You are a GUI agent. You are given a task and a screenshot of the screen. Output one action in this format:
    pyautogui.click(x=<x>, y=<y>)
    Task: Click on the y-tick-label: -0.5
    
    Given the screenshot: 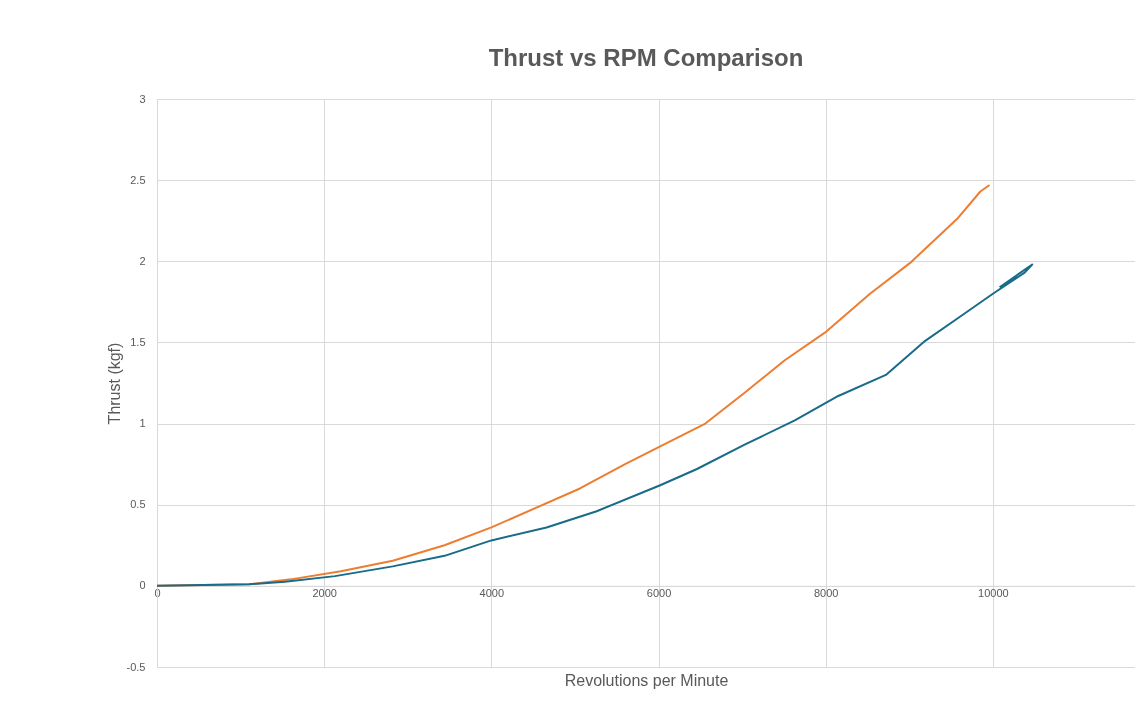 What is the action you would take?
    pyautogui.click(x=136, y=666)
    